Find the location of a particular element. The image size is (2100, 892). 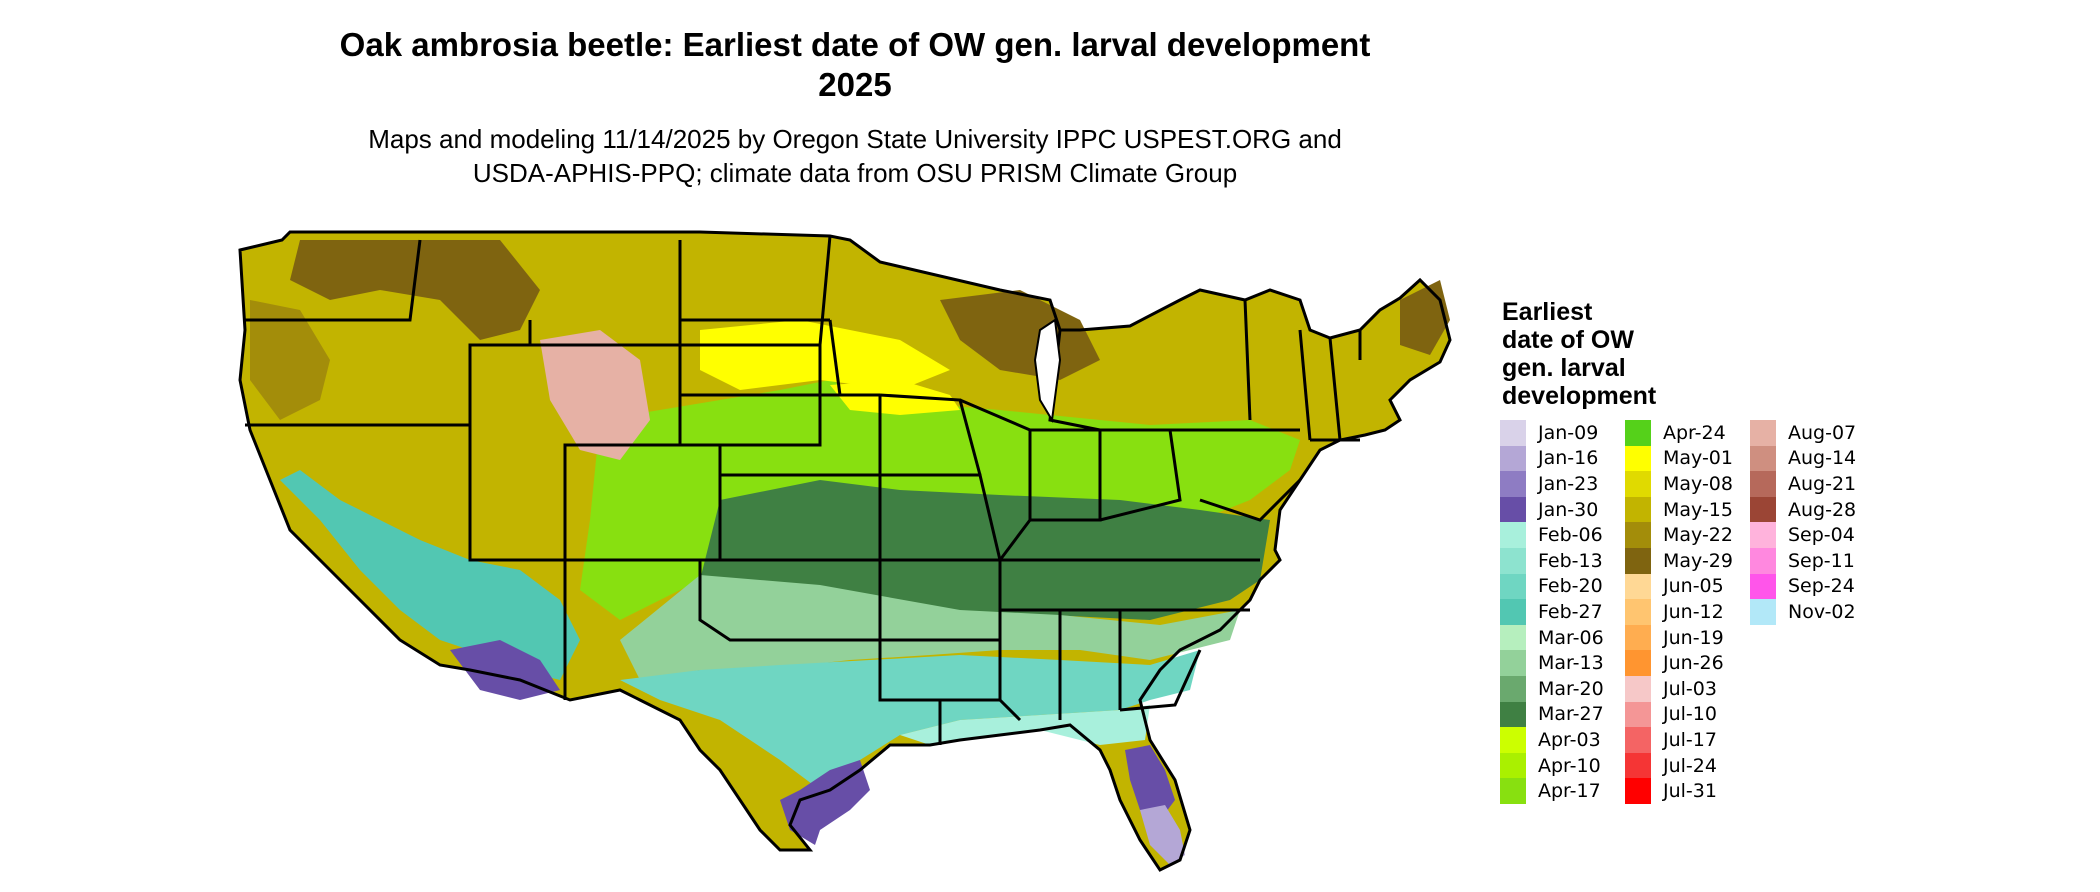

zone-purple-texas is located at coordinates (825, 802).